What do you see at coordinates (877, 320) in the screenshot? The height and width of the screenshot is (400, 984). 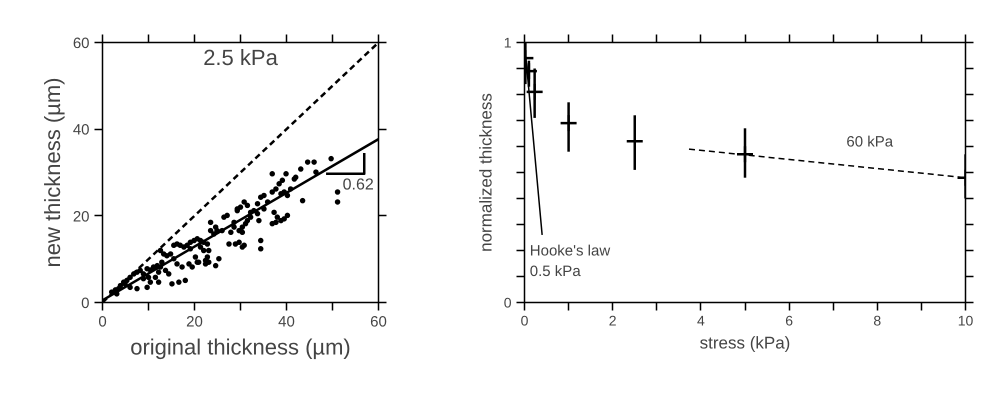 I see `x-tick-label: 8` at bounding box center [877, 320].